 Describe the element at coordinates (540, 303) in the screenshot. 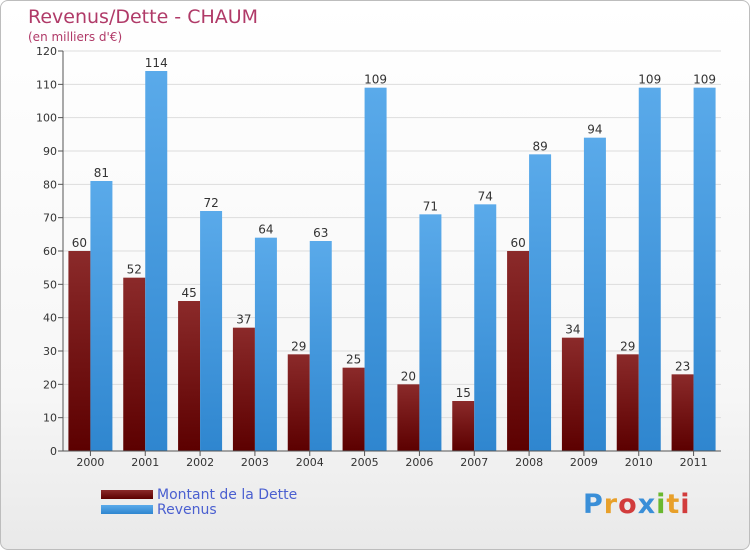

I see `bar-revenue-2008` at that location.